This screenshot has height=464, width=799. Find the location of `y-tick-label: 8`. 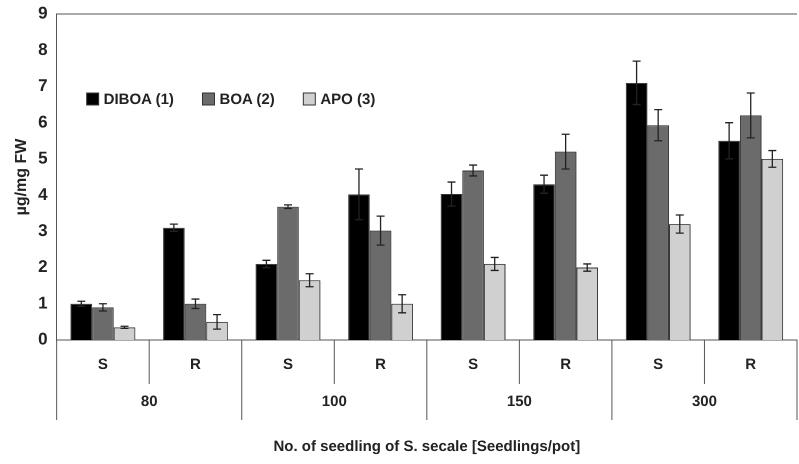

y-tick-label: 8 is located at coordinates (43, 49).